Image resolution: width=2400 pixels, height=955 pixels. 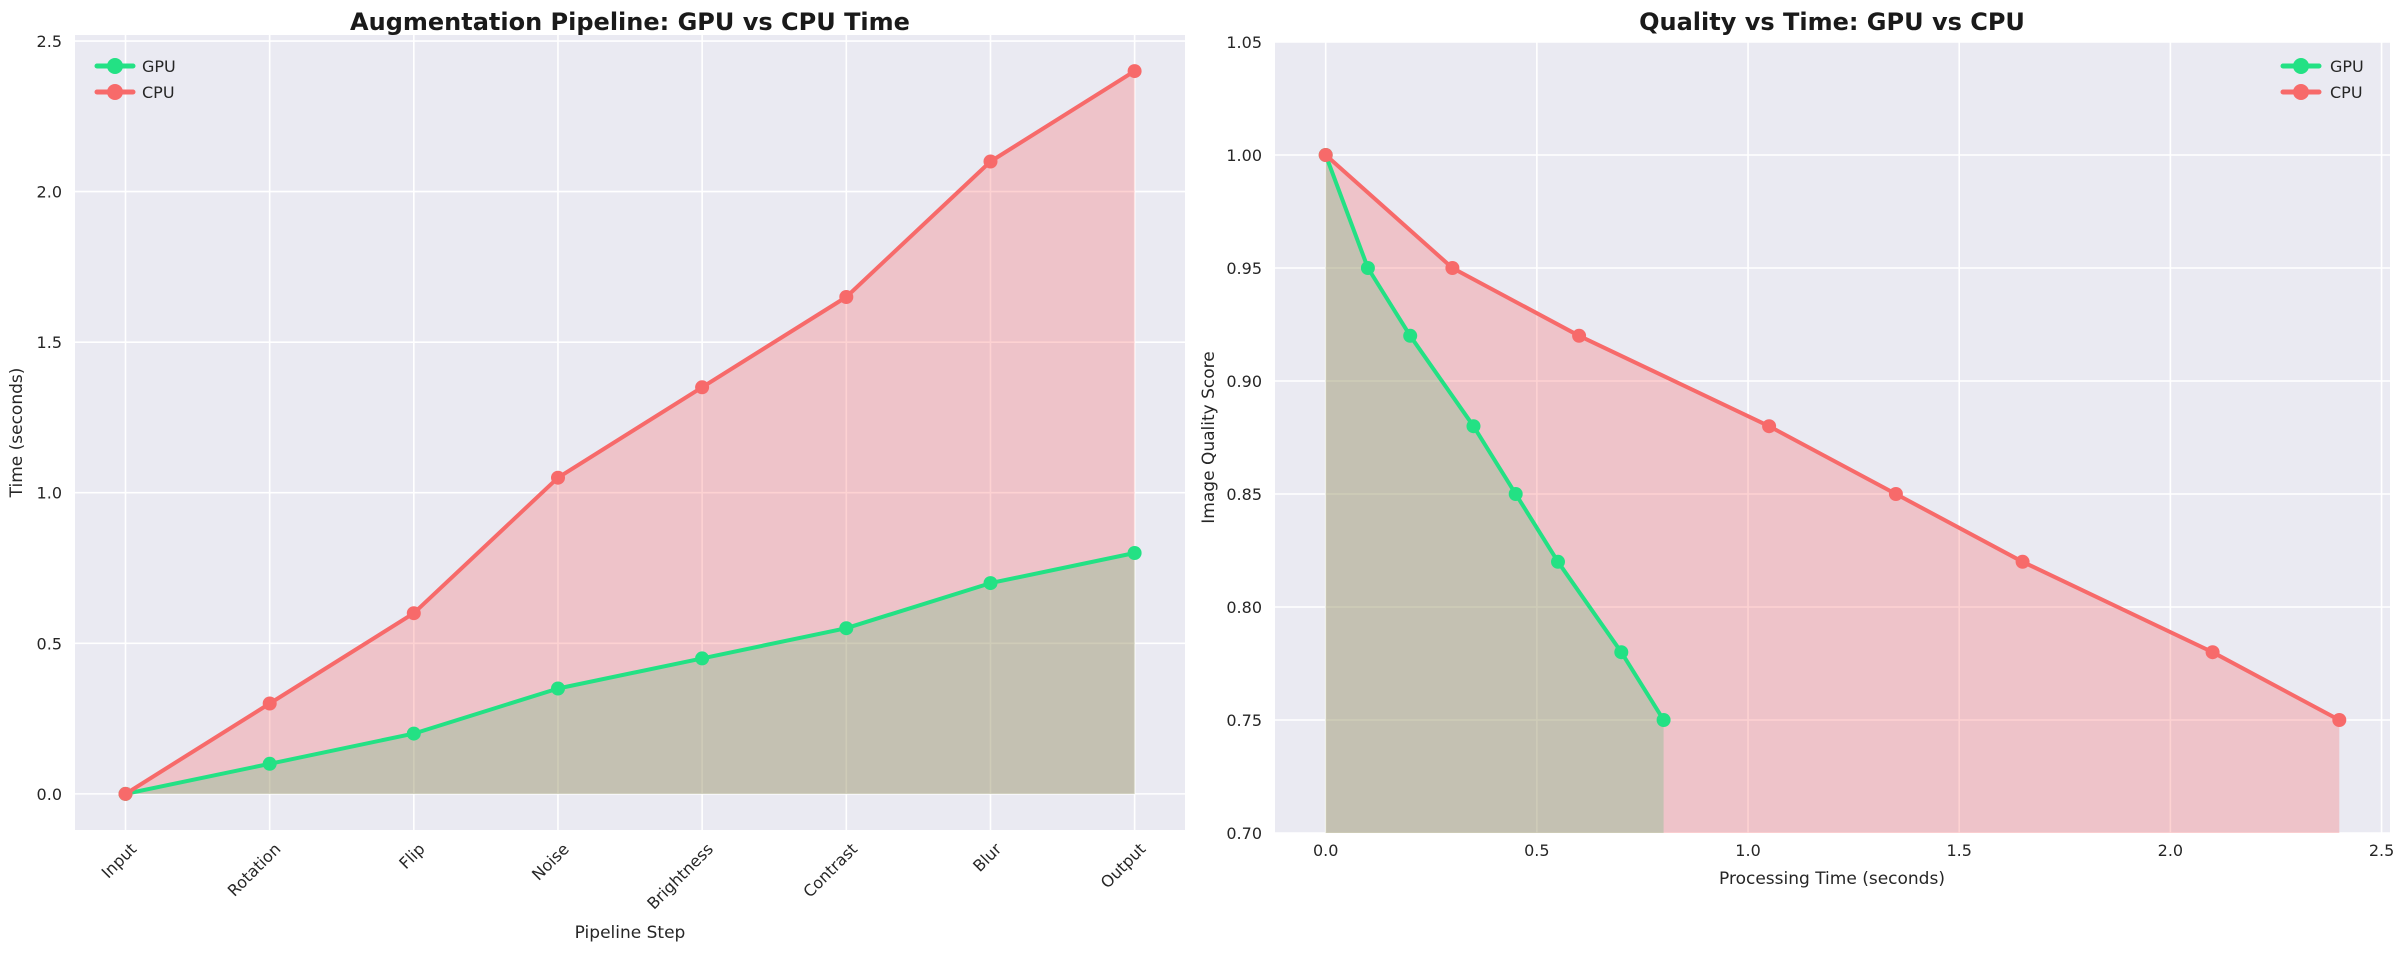 I want to click on right-y-tick-label: 0.85, so click(x=1244, y=494).